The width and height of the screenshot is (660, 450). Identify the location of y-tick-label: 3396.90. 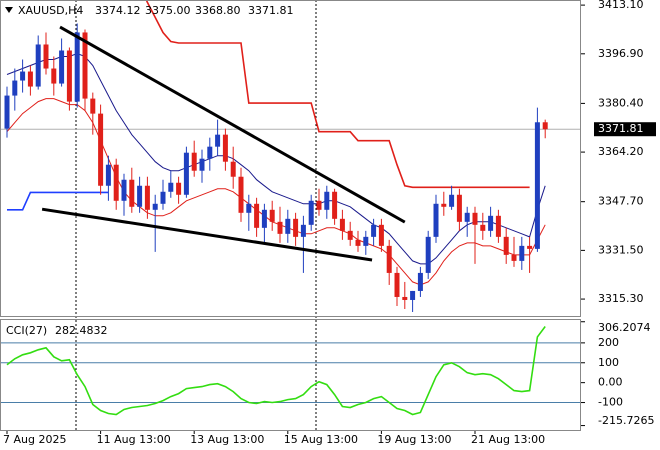
(621, 53).